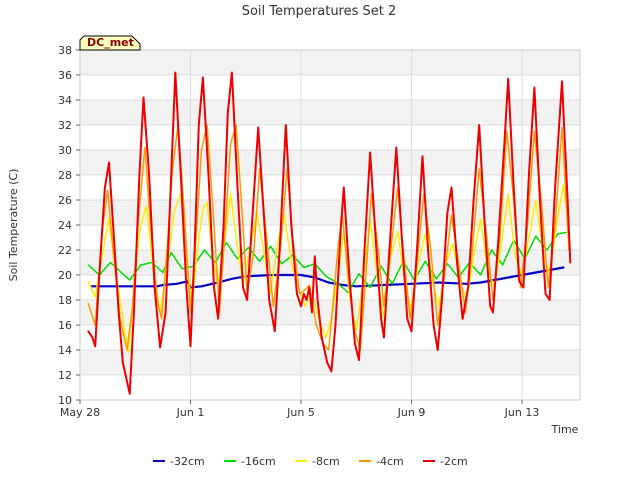  What do you see at coordinates (390, 461) in the screenshot?
I see `legend-label: -4cm` at bounding box center [390, 461].